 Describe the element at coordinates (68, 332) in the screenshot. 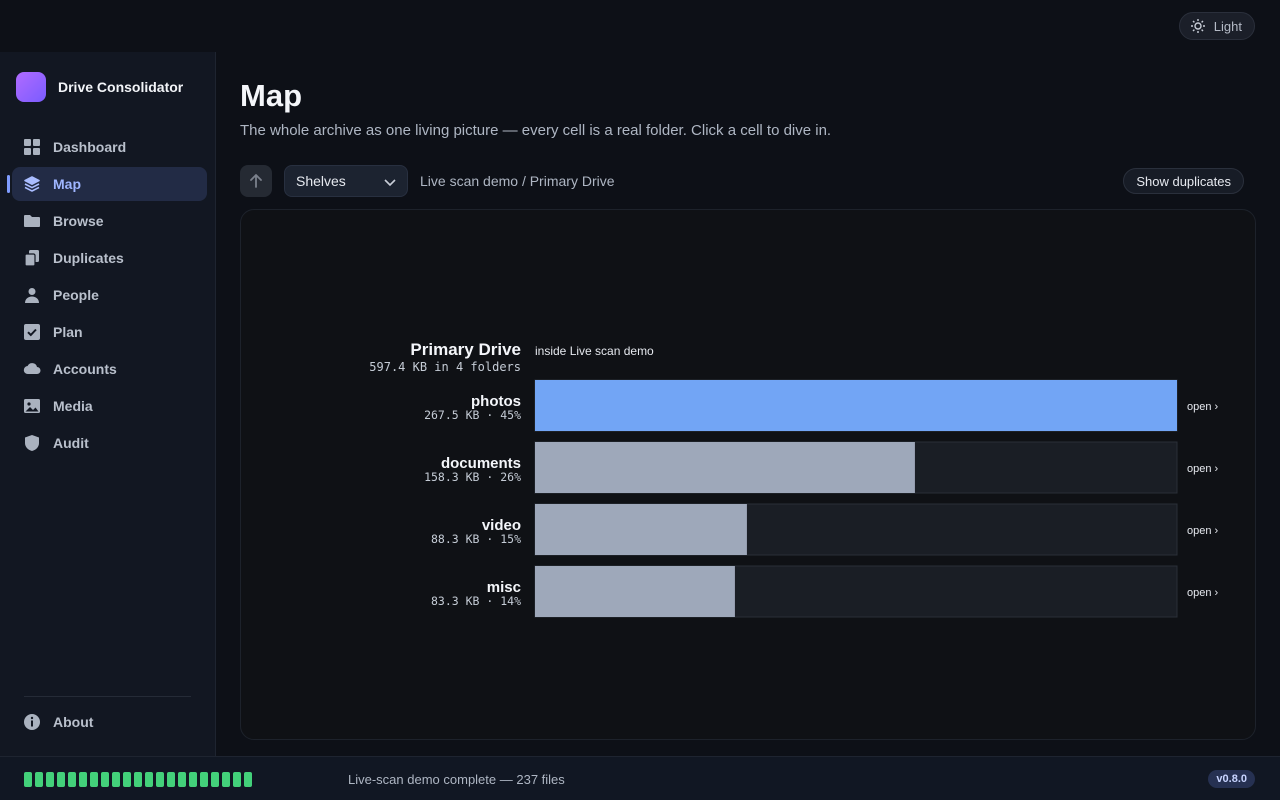

I see `sidebar-item-label: Plan` at that location.